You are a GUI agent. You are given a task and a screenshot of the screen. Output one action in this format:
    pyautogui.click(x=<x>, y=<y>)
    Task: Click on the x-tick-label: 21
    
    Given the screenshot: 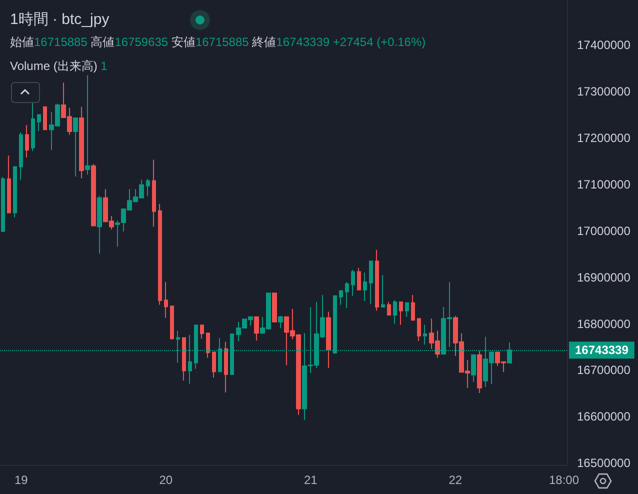 What is the action you would take?
    pyautogui.click(x=311, y=480)
    